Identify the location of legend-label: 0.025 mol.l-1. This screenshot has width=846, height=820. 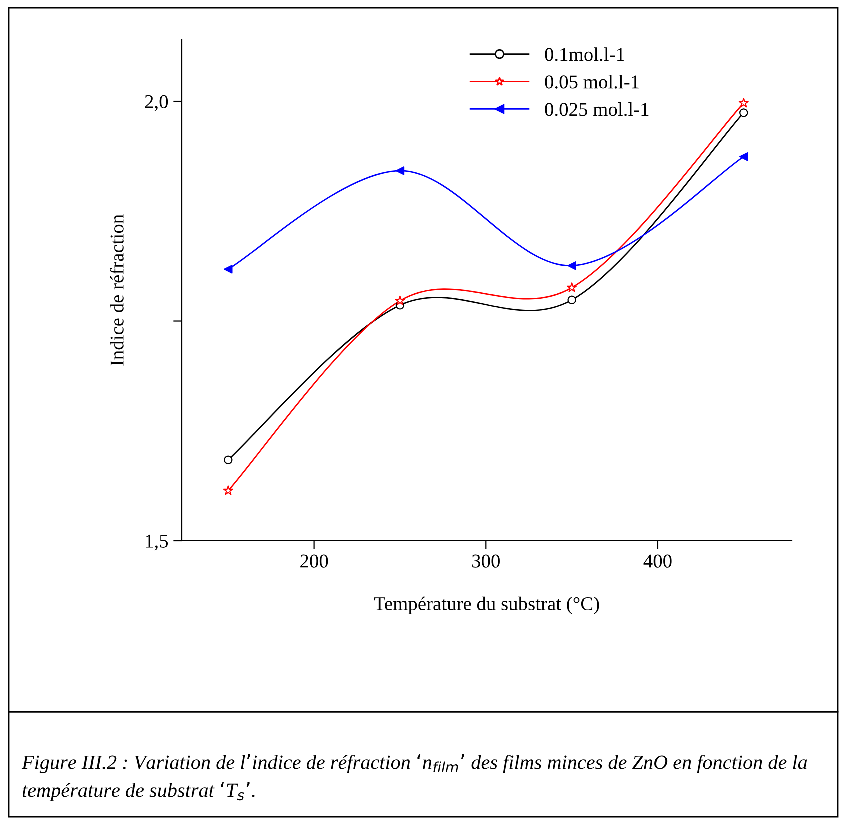
(597, 109).